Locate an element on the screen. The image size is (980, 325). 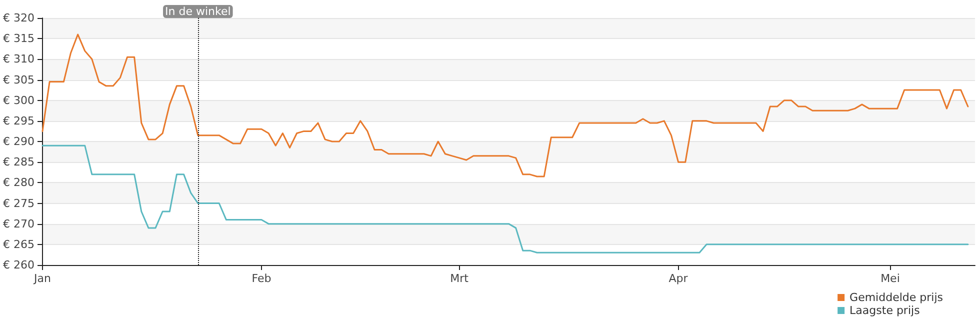
y-tick-label: € 280 is located at coordinates (18, 183).